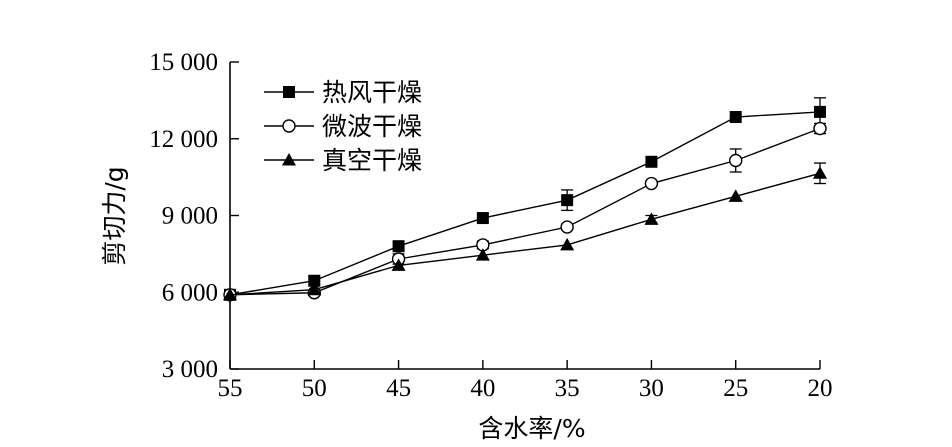 The width and height of the screenshot is (952, 447). I want to click on x-axis-title: 含水率/%, so click(531, 428).